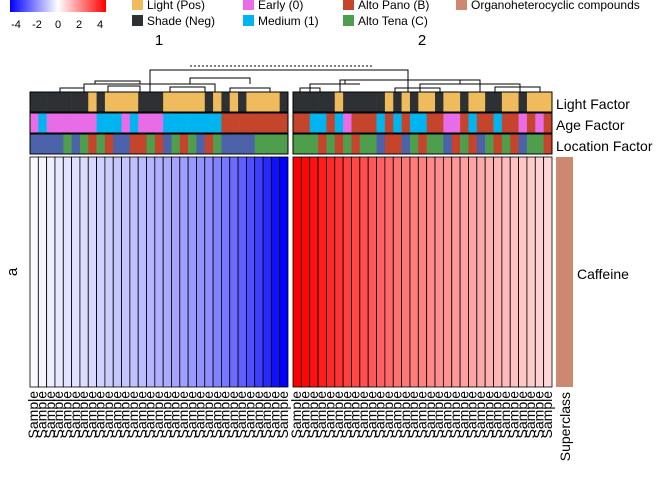 This screenshot has height=480, width=672. I want to click on scale-tick-label: 2, so click(79, 25).